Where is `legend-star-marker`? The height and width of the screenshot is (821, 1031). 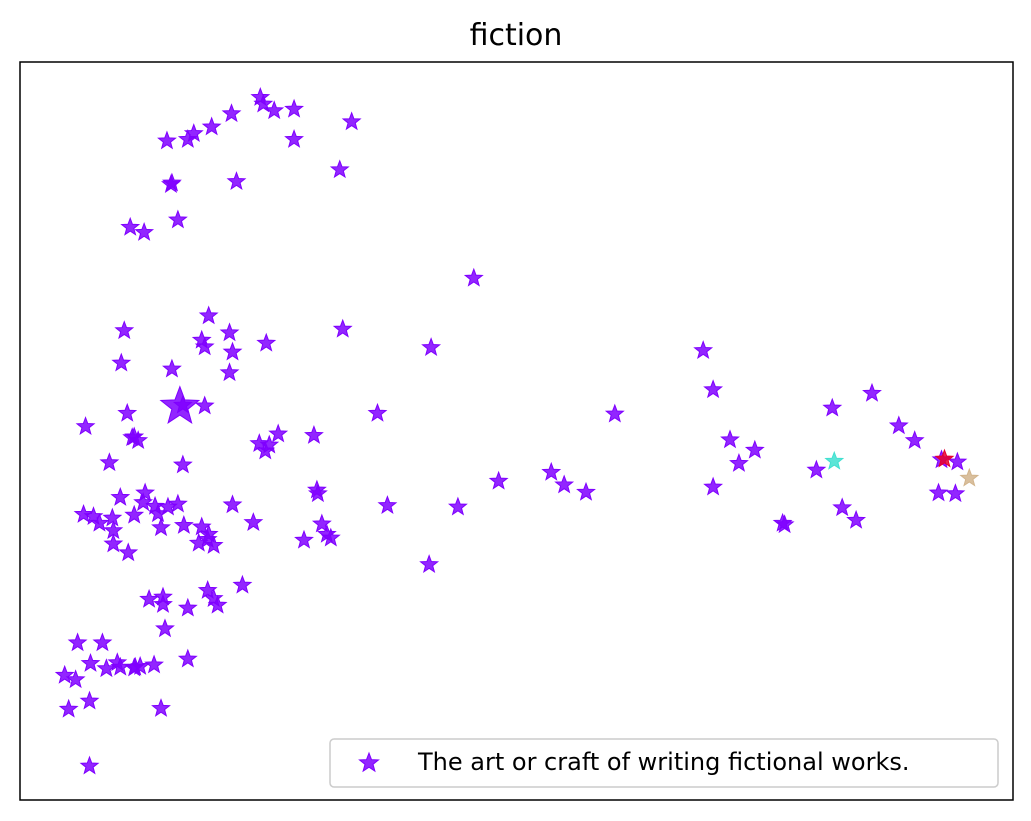 legend-star-marker is located at coordinates (369, 762).